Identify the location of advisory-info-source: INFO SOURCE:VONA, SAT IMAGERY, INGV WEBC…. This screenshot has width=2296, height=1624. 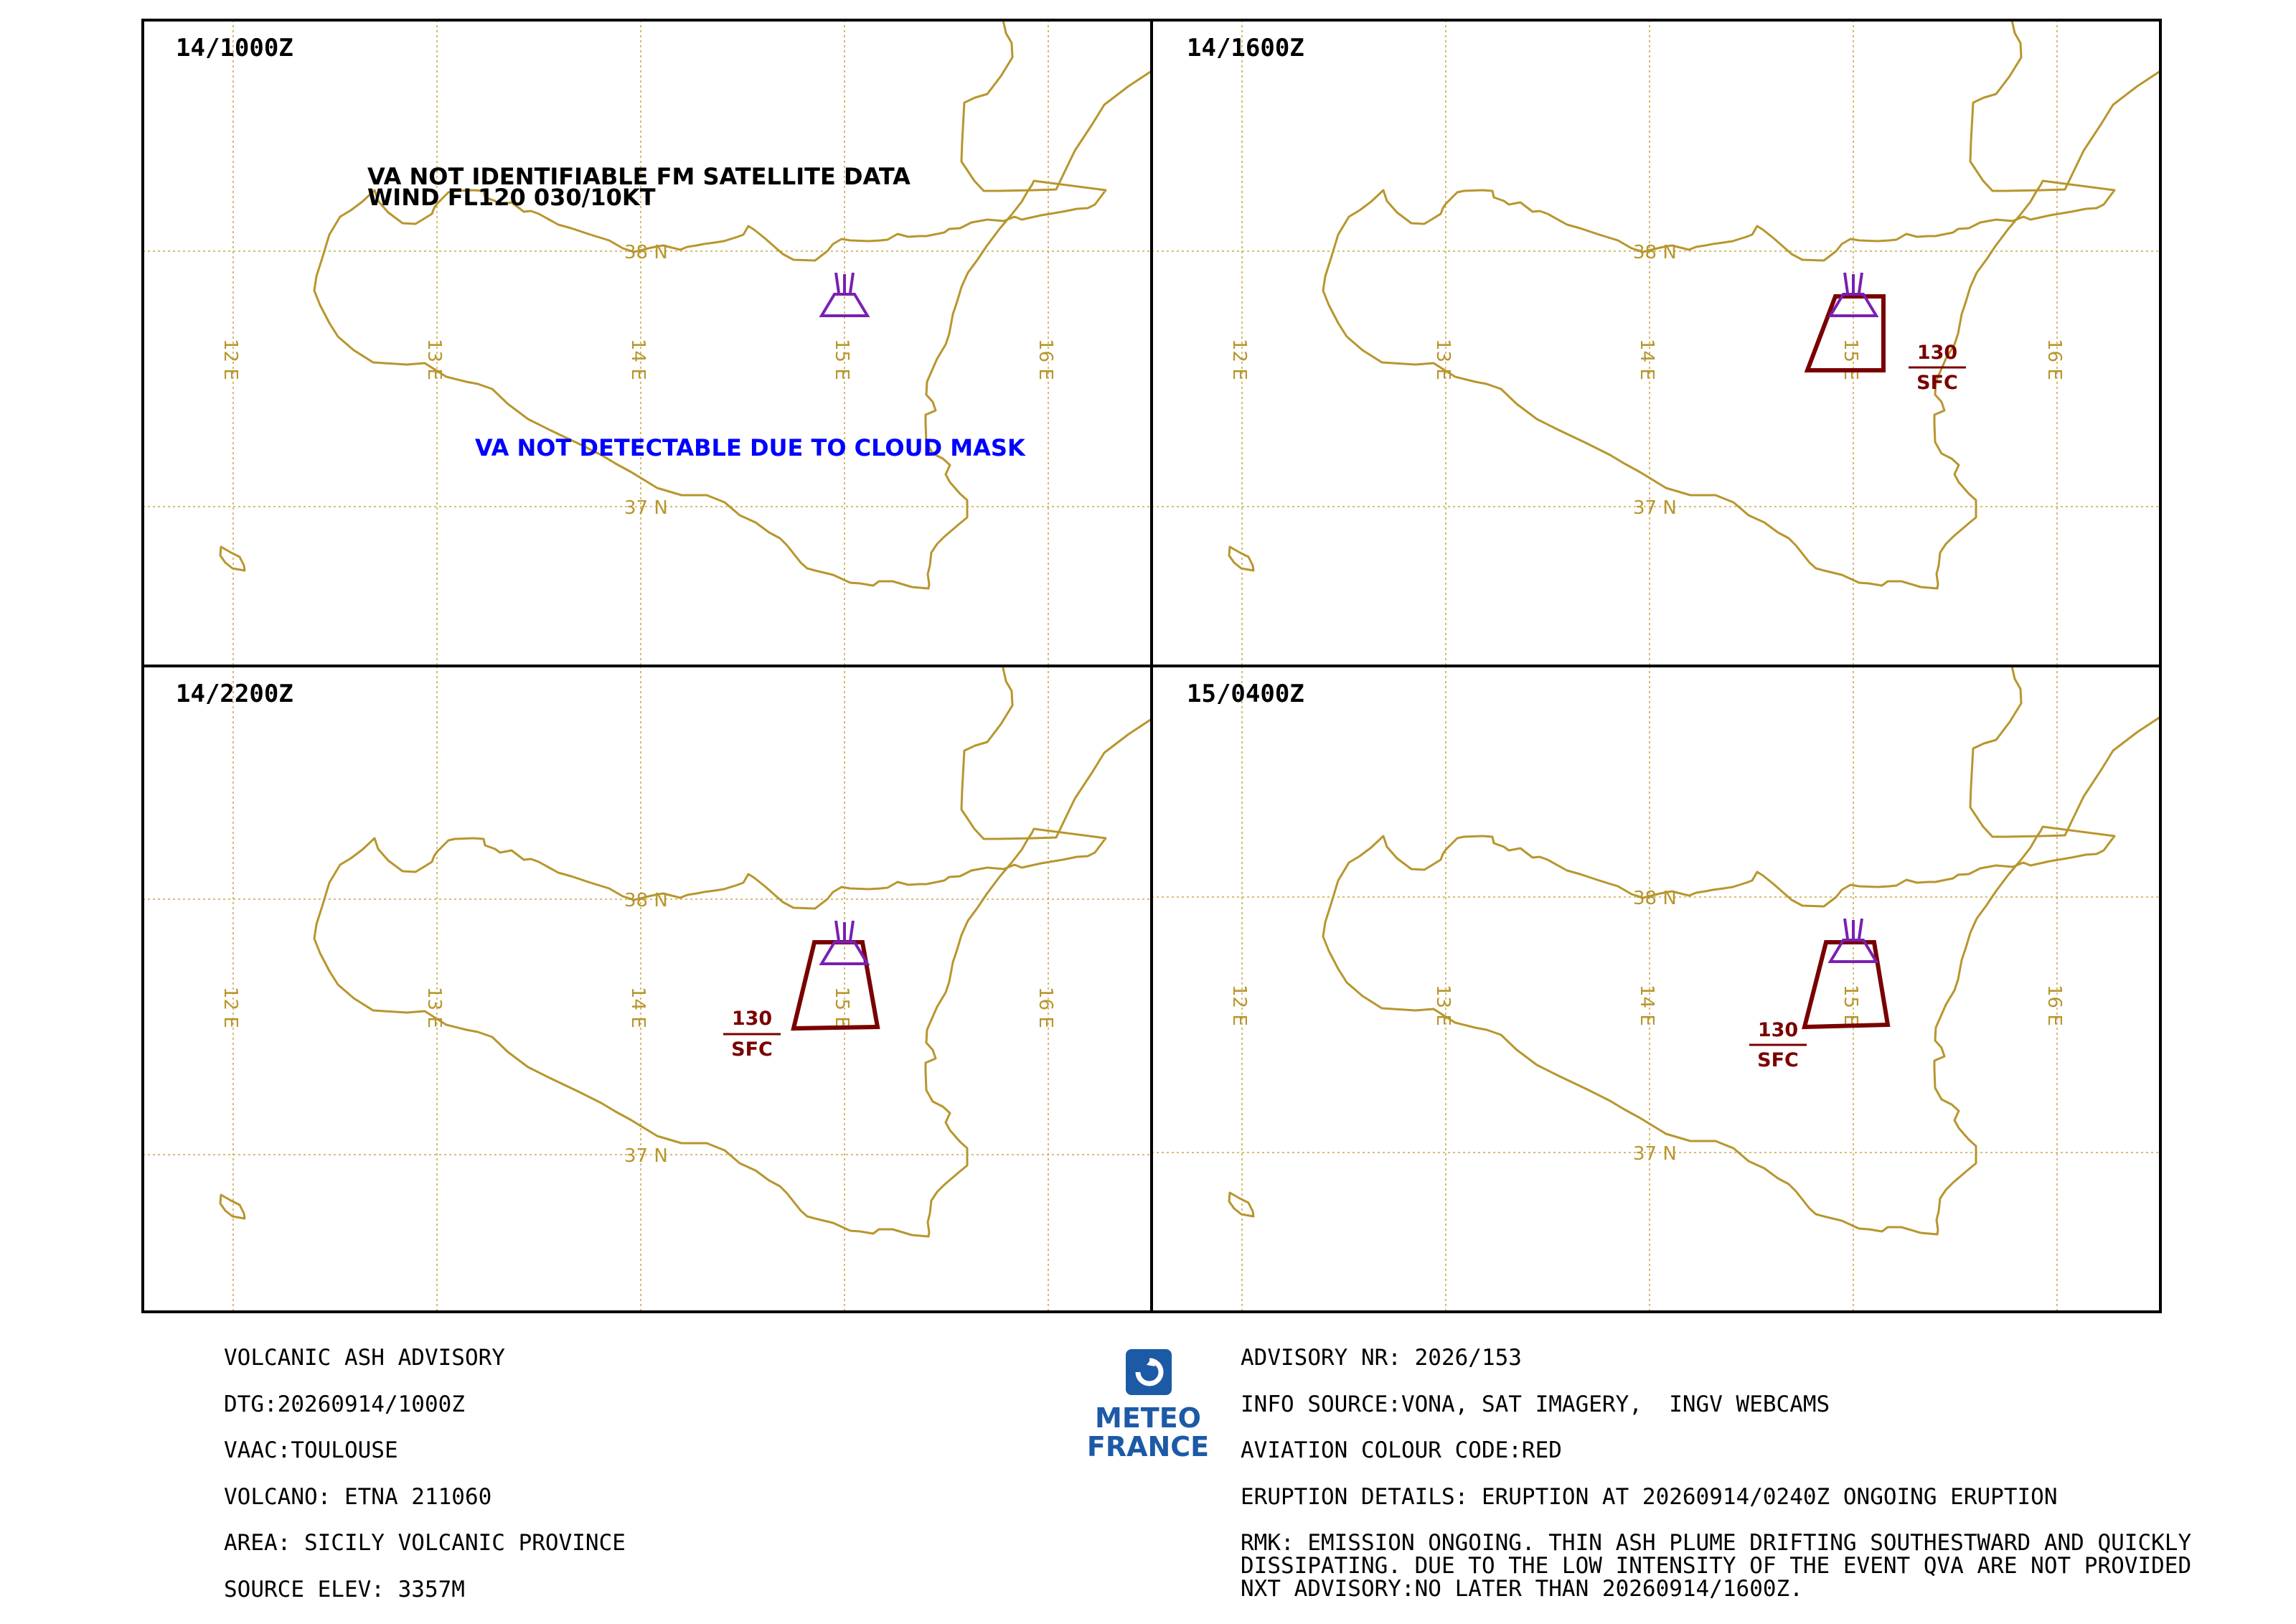
(1536, 1404).